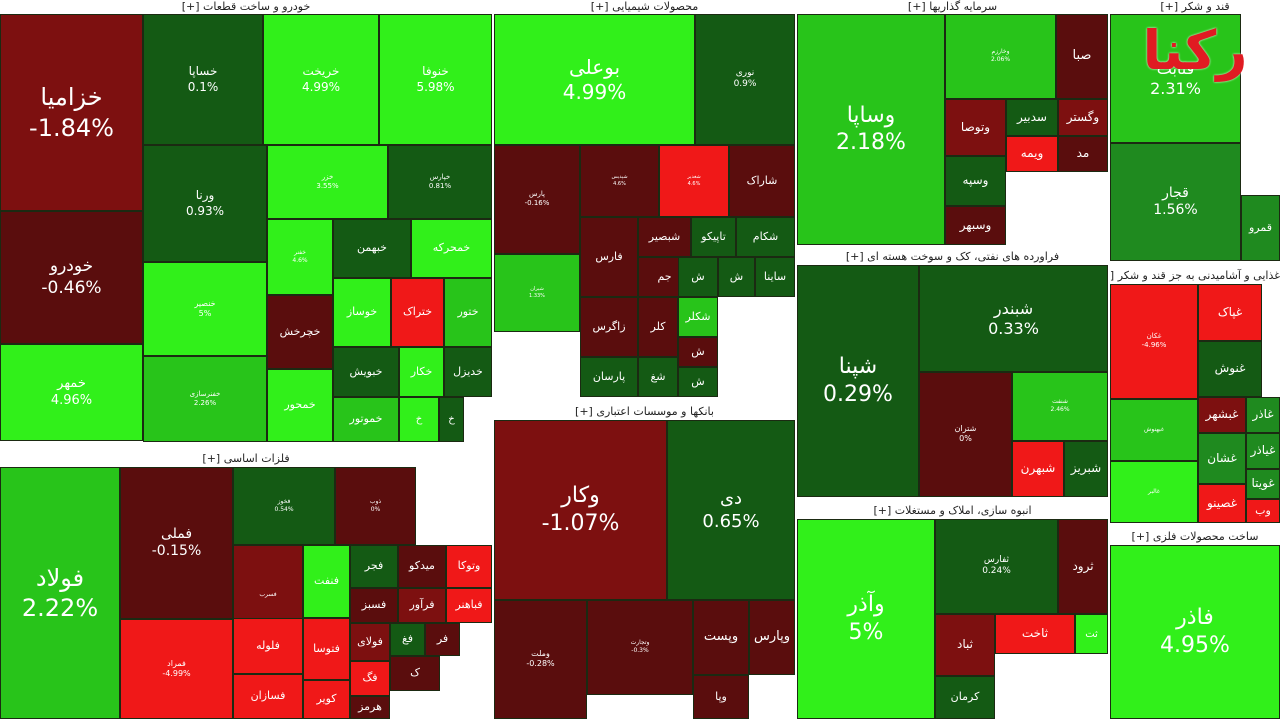 Image resolution: width=1280 pixels, height=719 pixels. Describe the element at coordinates (762, 181) in the screenshot. I see `stock-tile: شاراک` at that location.